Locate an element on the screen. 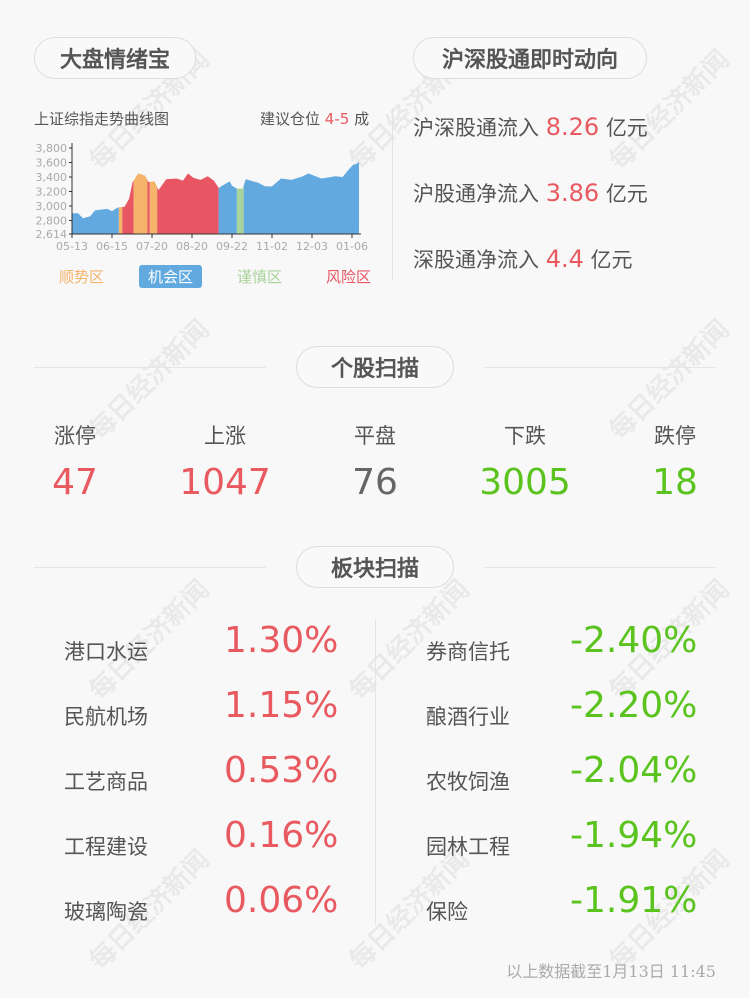 This screenshot has width=750, height=998. sector-name: 工艺商品 is located at coordinates (106, 782).